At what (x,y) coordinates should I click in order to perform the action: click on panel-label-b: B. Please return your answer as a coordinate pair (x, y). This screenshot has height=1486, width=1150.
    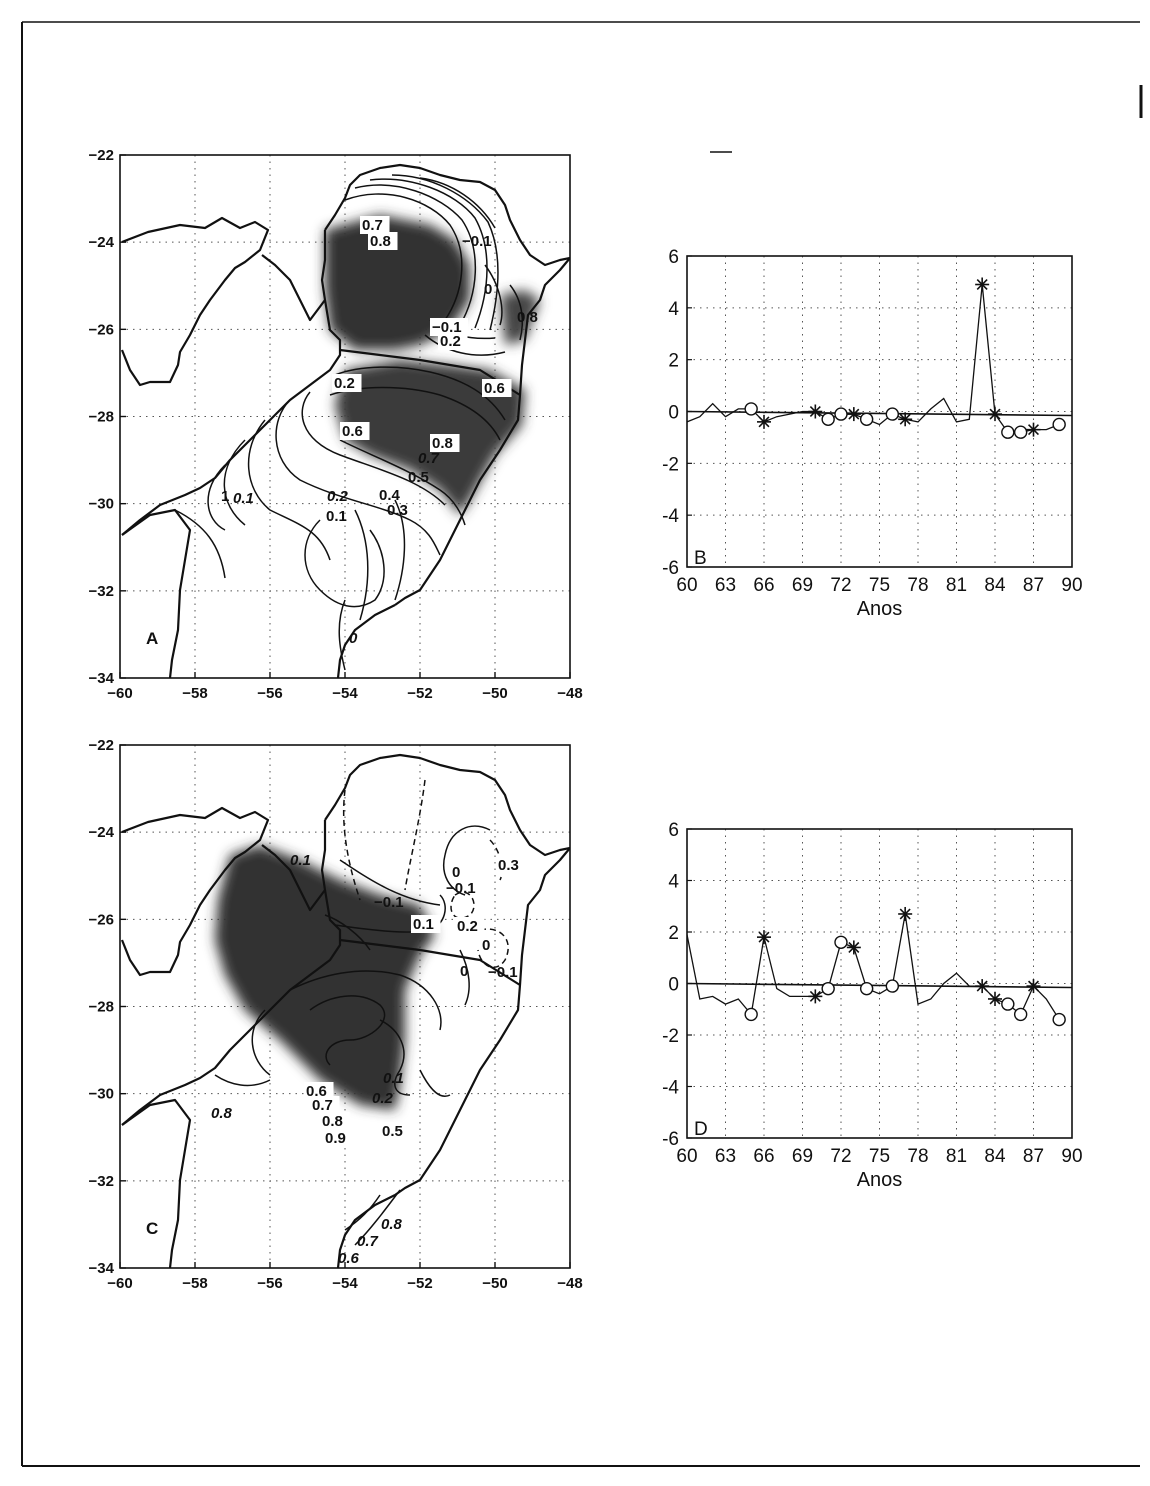
    Looking at the image, I should click on (700, 558).